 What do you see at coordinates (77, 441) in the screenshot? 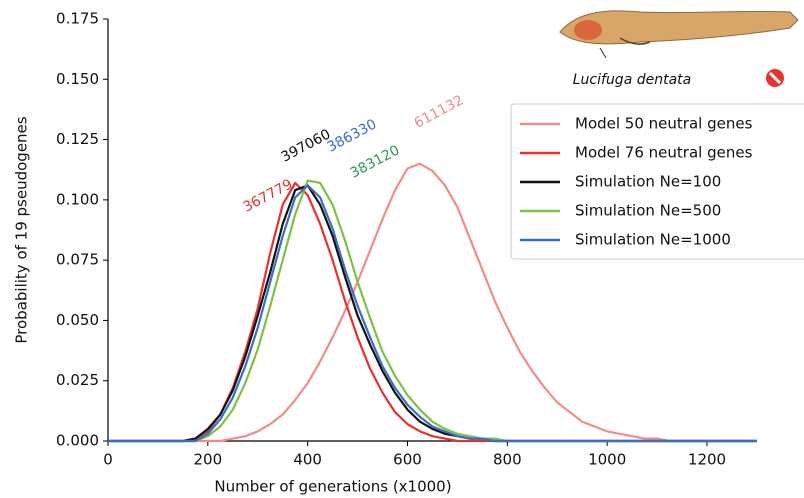
I see `y-tick-label: 0.000` at bounding box center [77, 441].